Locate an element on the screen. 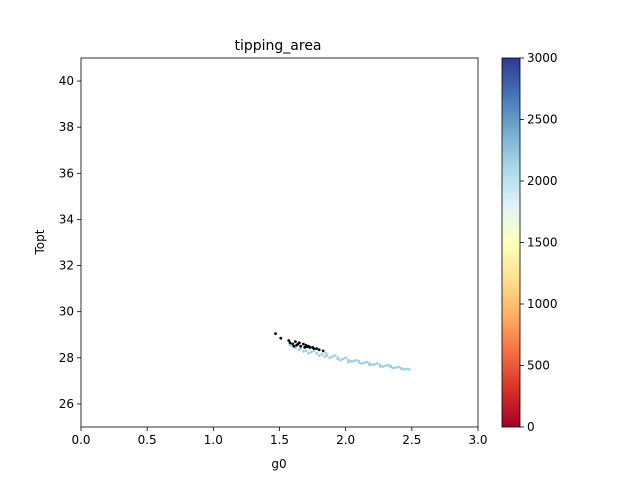 The width and height of the screenshot is (640, 480). x-tick-label: 0.0 is located at coordinates (80, 440).